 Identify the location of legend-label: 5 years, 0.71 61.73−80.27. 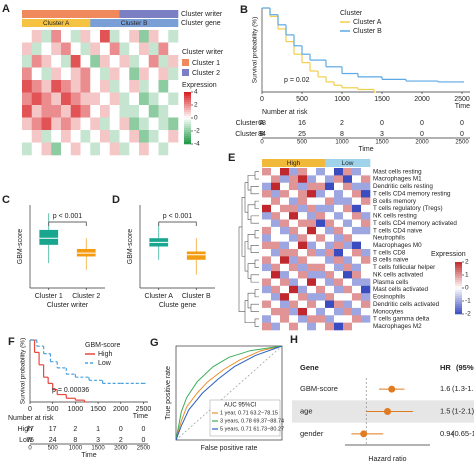
(252, 429).